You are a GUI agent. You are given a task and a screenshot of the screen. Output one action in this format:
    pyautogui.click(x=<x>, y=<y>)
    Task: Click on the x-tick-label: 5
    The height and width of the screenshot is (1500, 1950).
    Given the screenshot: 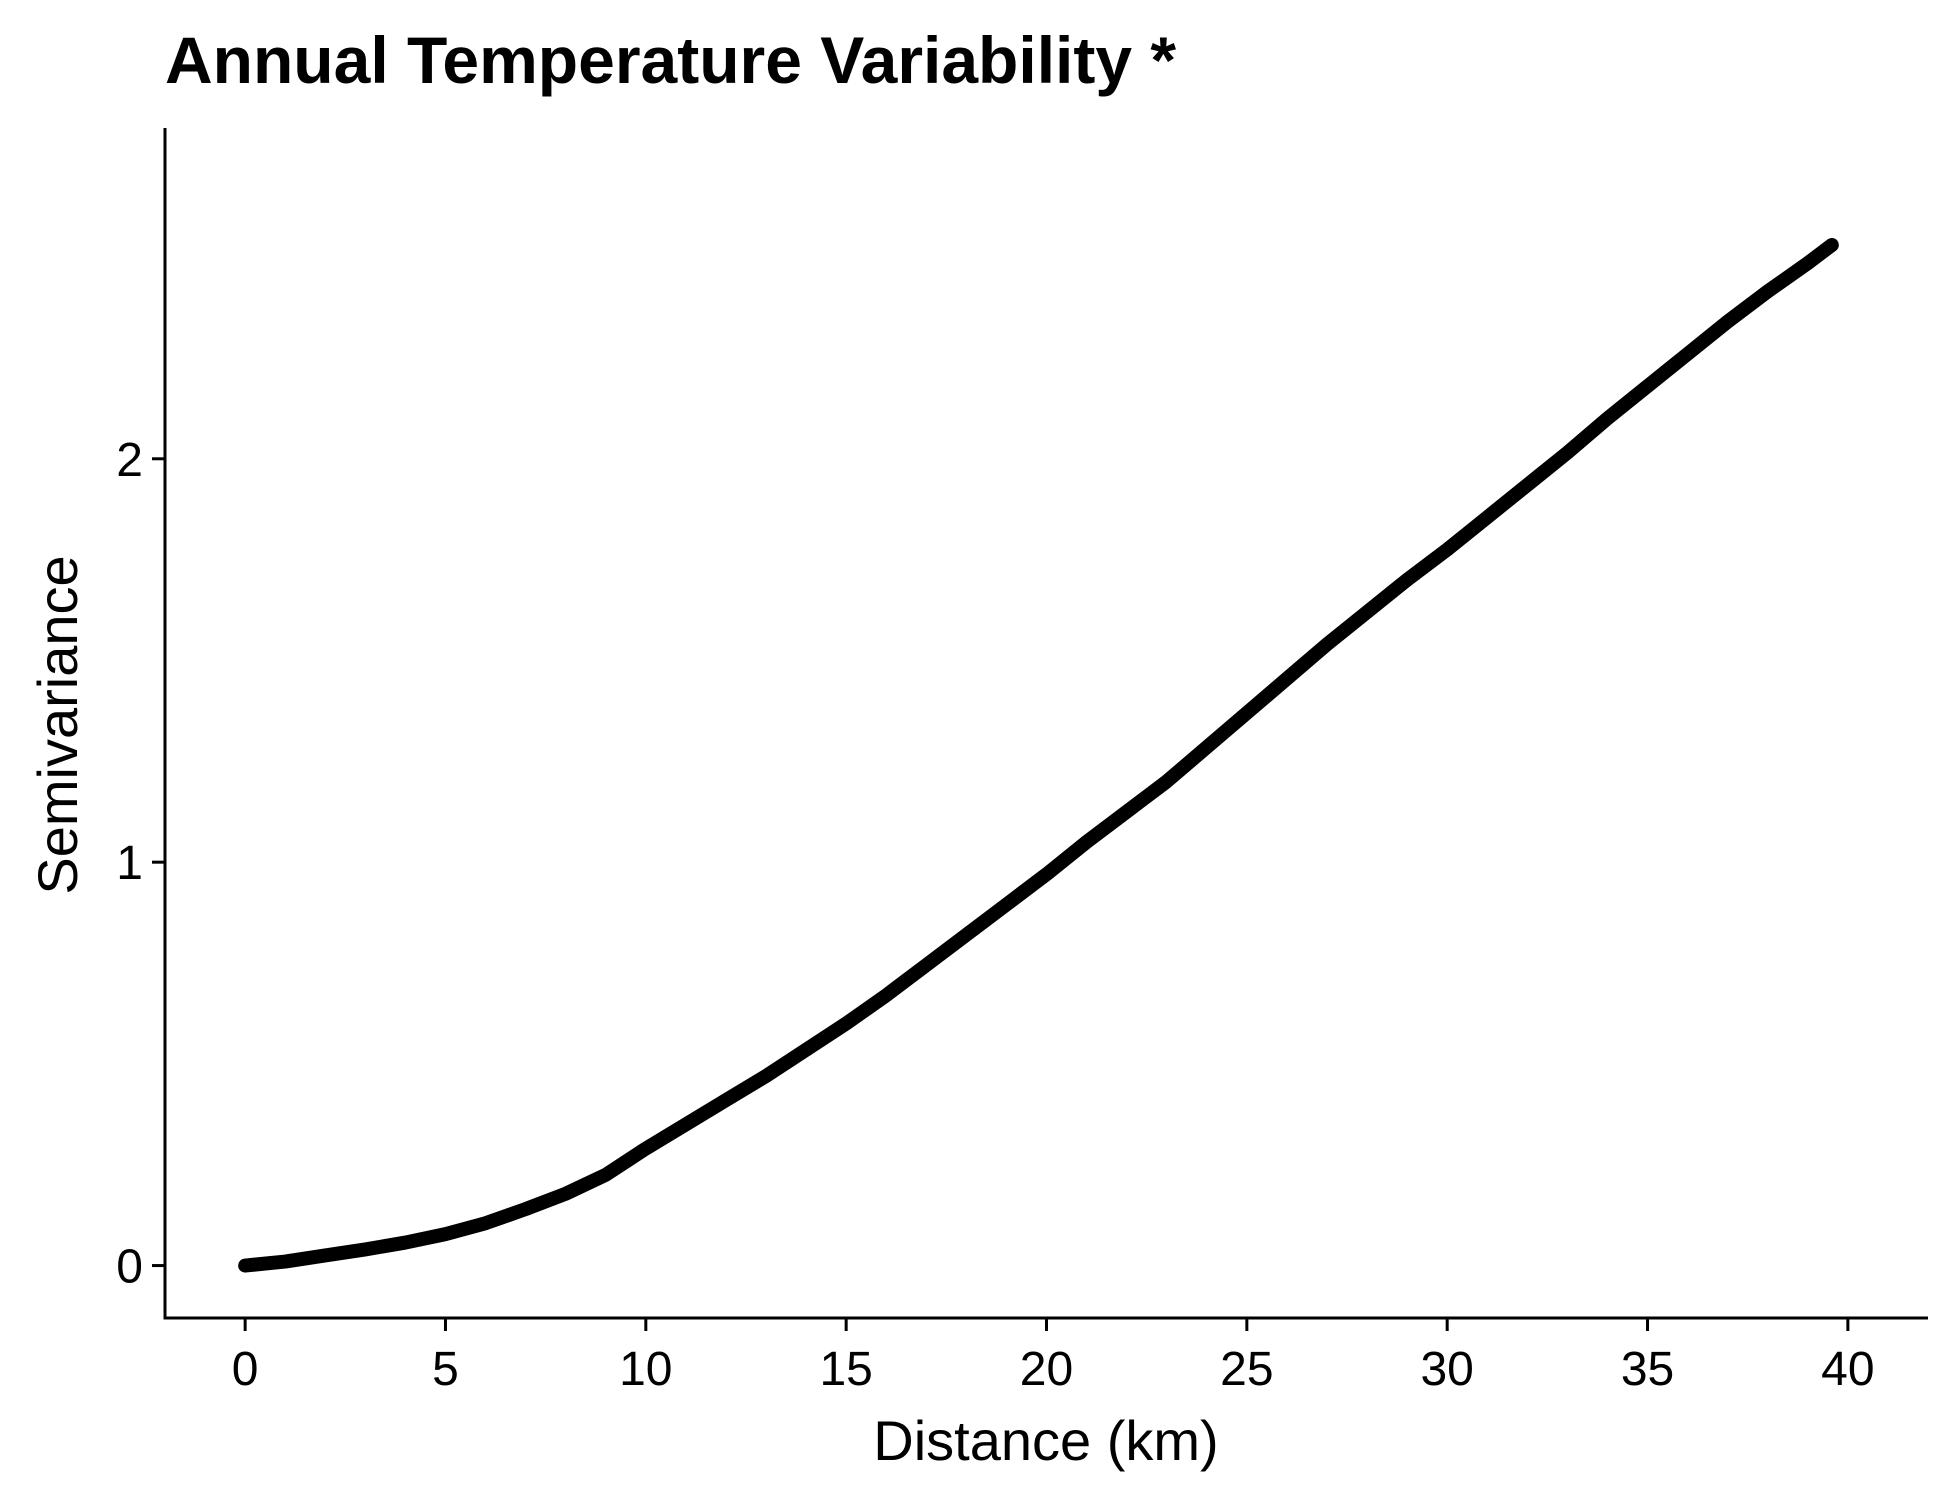 What is the action you would take?
    pyautogui.click(x=445, y=1369)
    